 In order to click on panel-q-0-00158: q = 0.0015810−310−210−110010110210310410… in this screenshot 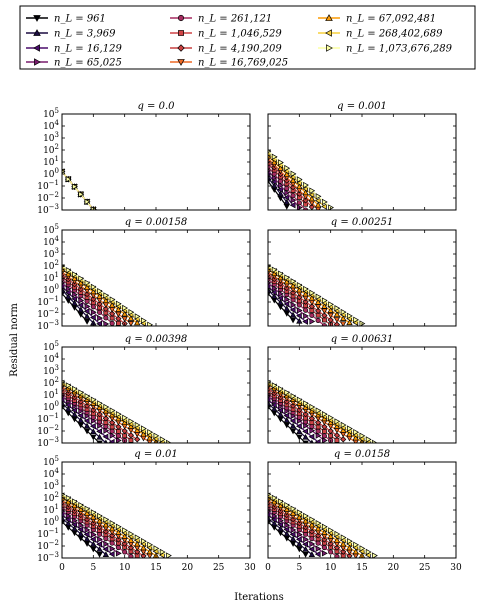, I will do `click(144, 274)`.